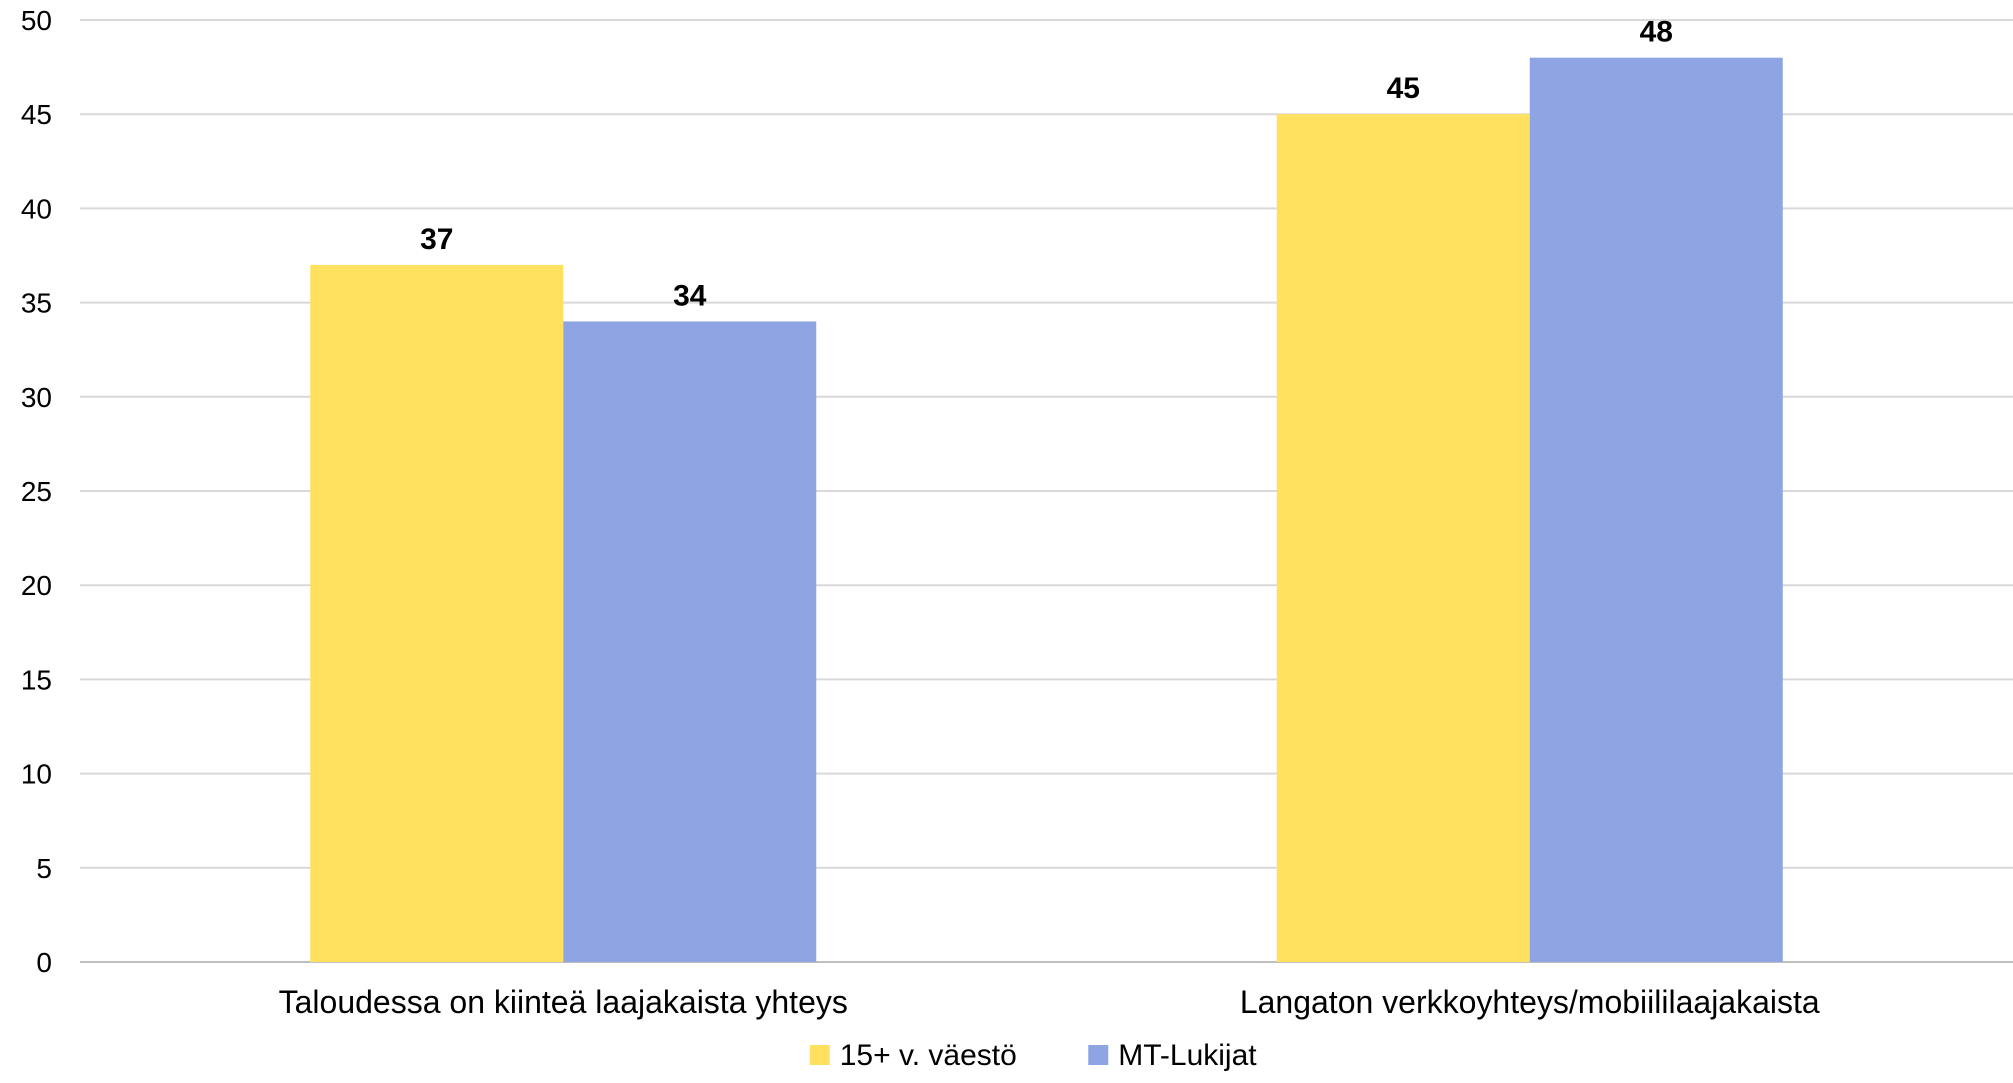 This screenshot has width=2013, height=1083. I want to click on data-label-1-2: 34, so click(690, 295).